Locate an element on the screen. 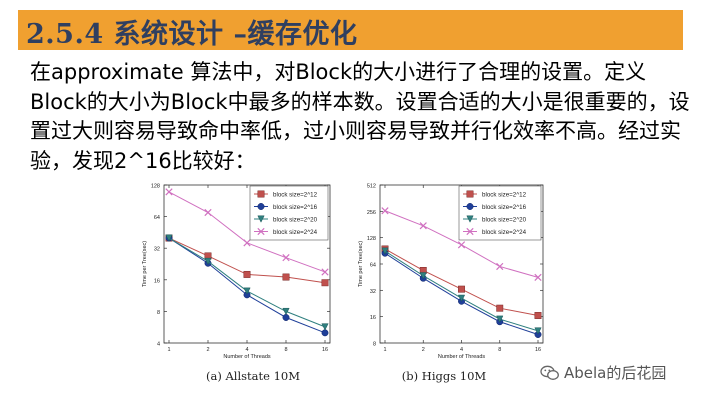 This screenshot has width=720, height=405. slide-title: 2.5.4 系统设计 –缓存优化 is located at coordinates (192, 34).